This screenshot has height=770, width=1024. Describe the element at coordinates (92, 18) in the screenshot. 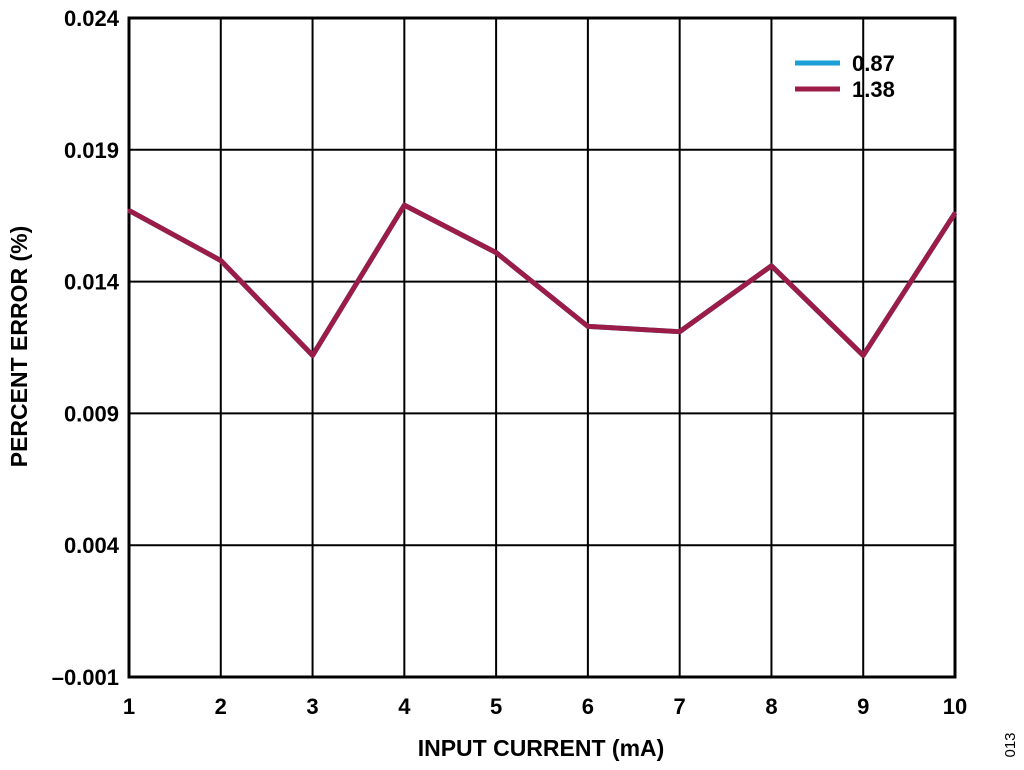

I see `y-tick-label-5: 0.024` at that location.